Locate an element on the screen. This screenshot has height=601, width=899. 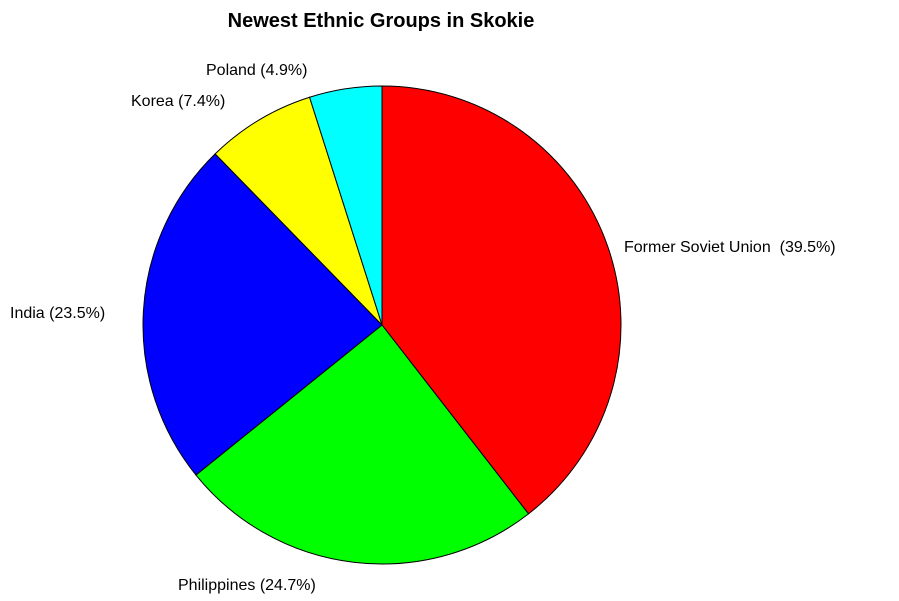
pie-slice-philippines is located at coordinates (362, 444).